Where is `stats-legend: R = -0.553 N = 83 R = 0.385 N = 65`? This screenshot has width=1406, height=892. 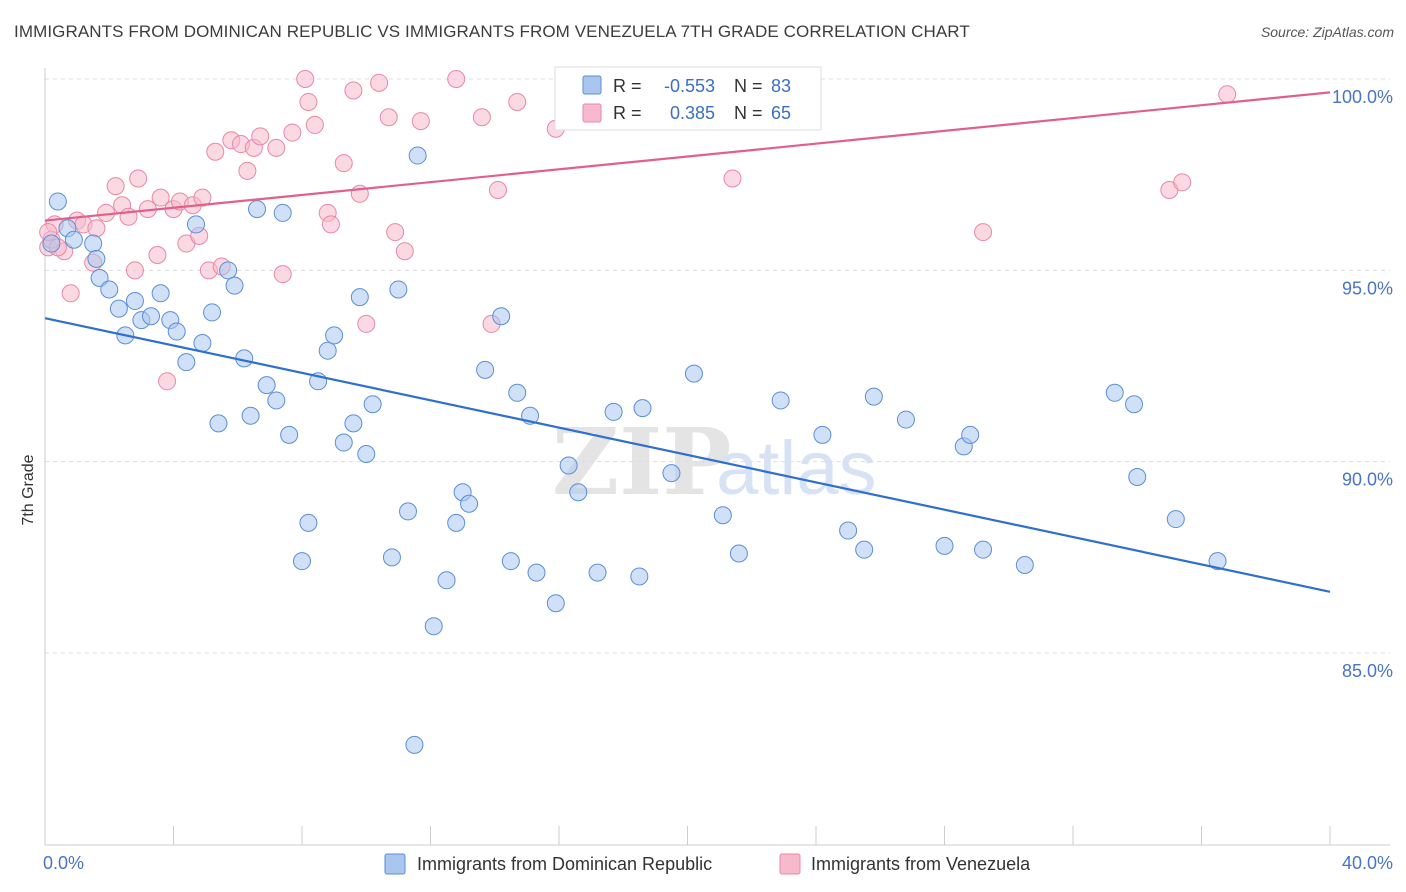
stats-legend: R = -0.553 N = 83 R = 0.385 N = 65 is located at coordinates (688, 98).